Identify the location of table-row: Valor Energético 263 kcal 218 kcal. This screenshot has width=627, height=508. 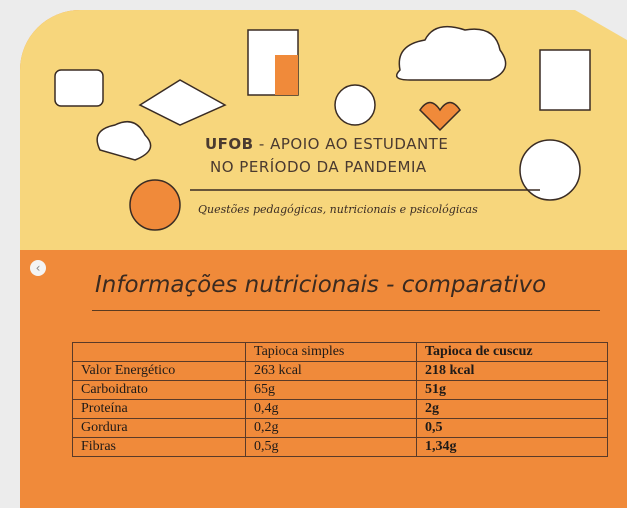
(340, 371).